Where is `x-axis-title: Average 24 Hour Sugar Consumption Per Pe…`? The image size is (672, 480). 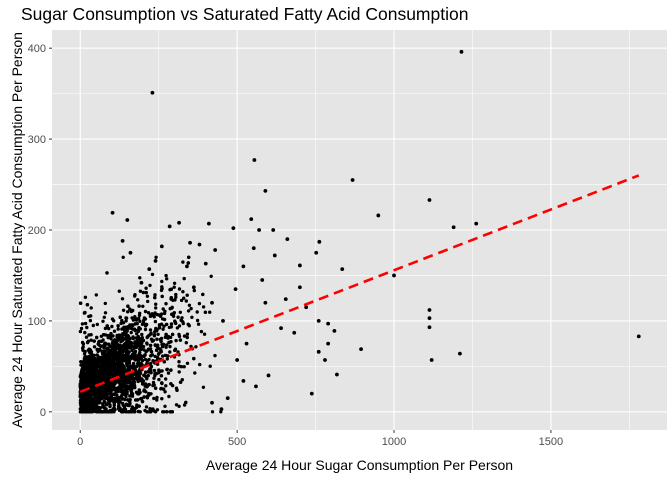
x-axis-title: Average 24 Hour Sugar Consumption Per Pe… is located at coordinates (359, 465).